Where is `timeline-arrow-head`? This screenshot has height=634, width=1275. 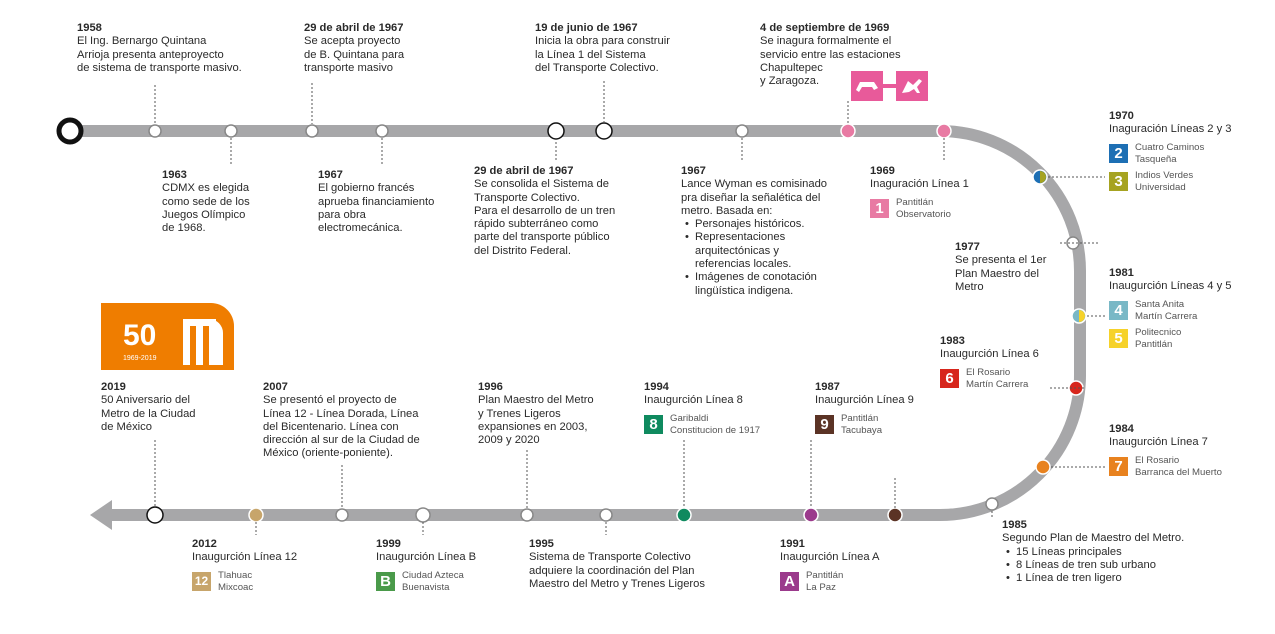 timeline-arrow-head is located at coordinates (101, 515).